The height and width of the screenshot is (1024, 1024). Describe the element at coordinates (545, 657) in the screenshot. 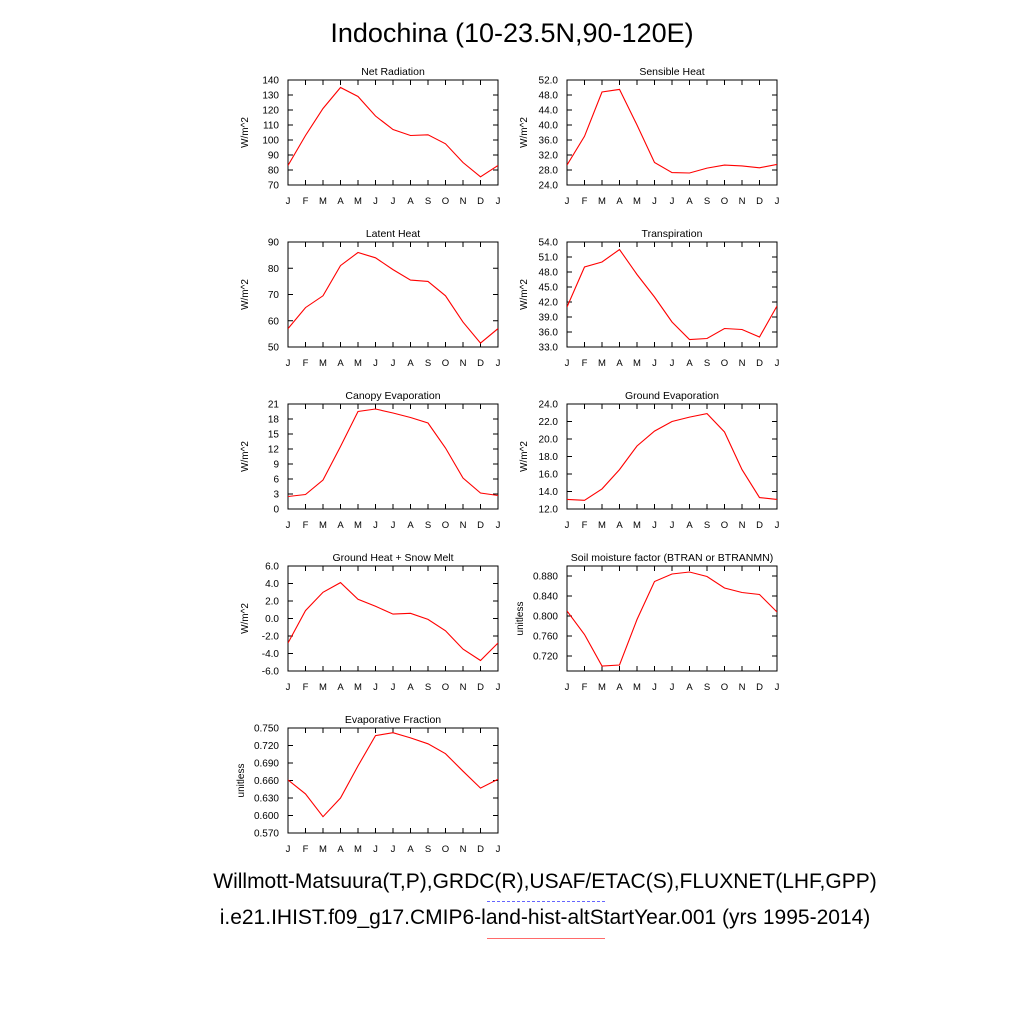

I see `y-tick-label: 0.720` at that location.